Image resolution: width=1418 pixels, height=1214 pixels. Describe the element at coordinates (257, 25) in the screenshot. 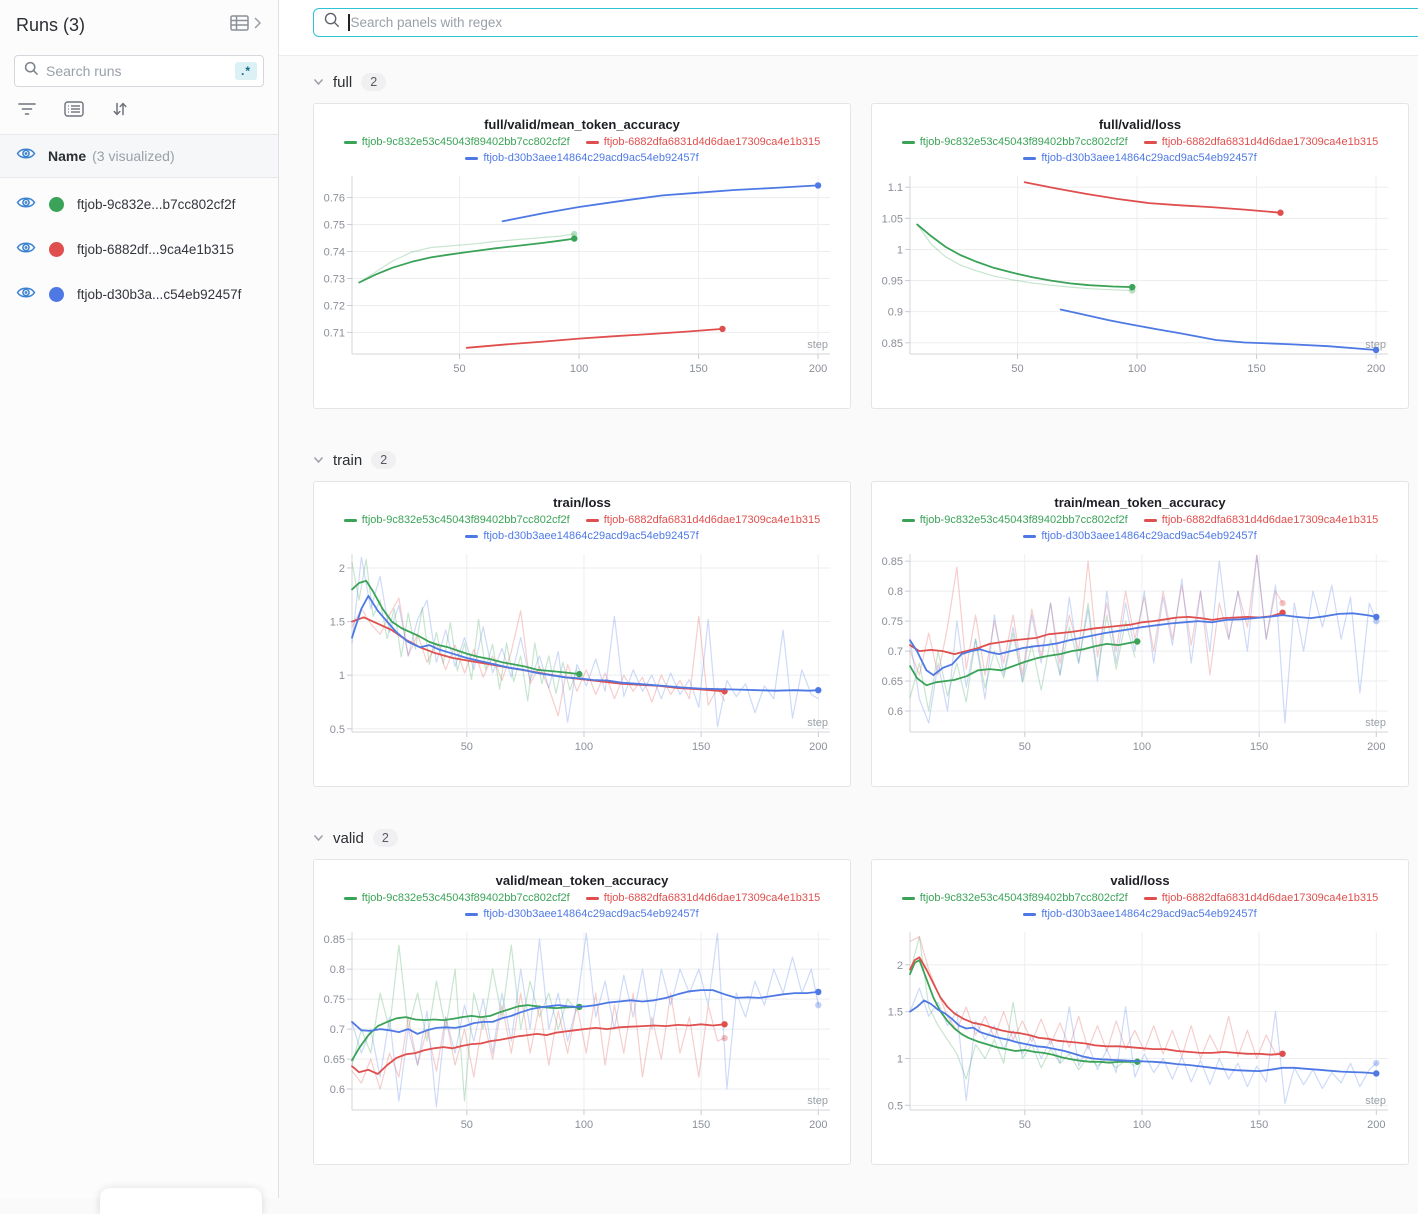

I see `expand-table-chevron-icon` at that location.